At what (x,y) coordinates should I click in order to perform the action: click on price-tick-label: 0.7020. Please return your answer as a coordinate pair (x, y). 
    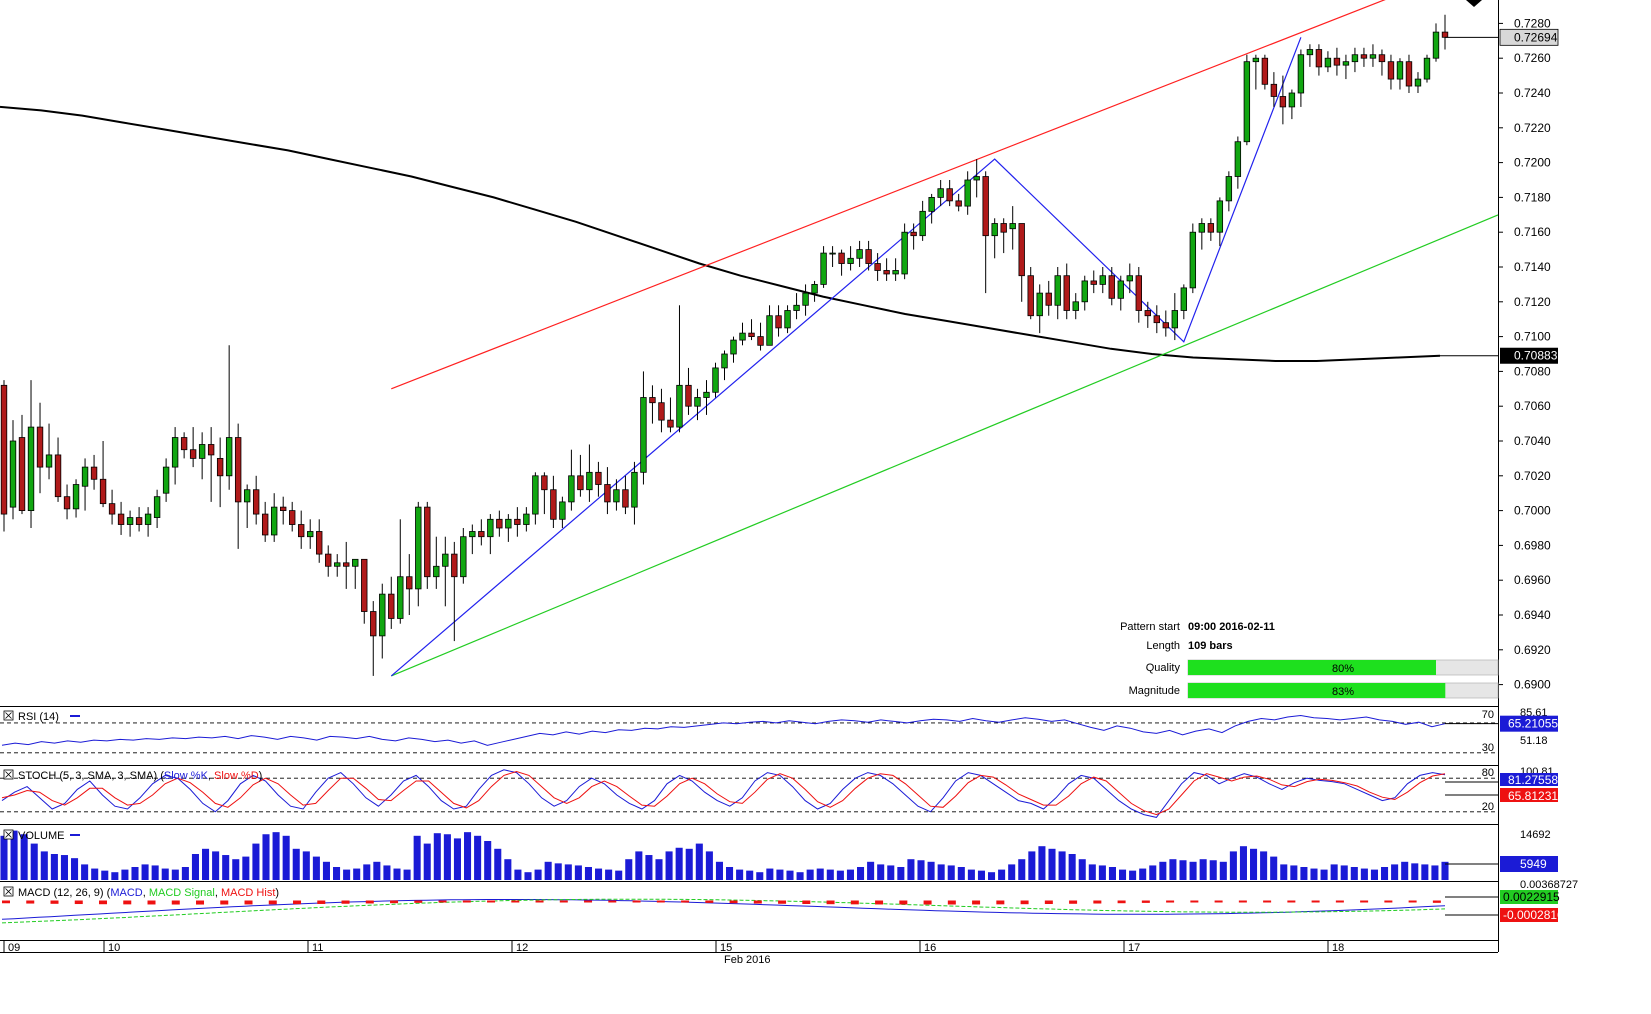
    Looking at the image, I should click on (1532, 476).